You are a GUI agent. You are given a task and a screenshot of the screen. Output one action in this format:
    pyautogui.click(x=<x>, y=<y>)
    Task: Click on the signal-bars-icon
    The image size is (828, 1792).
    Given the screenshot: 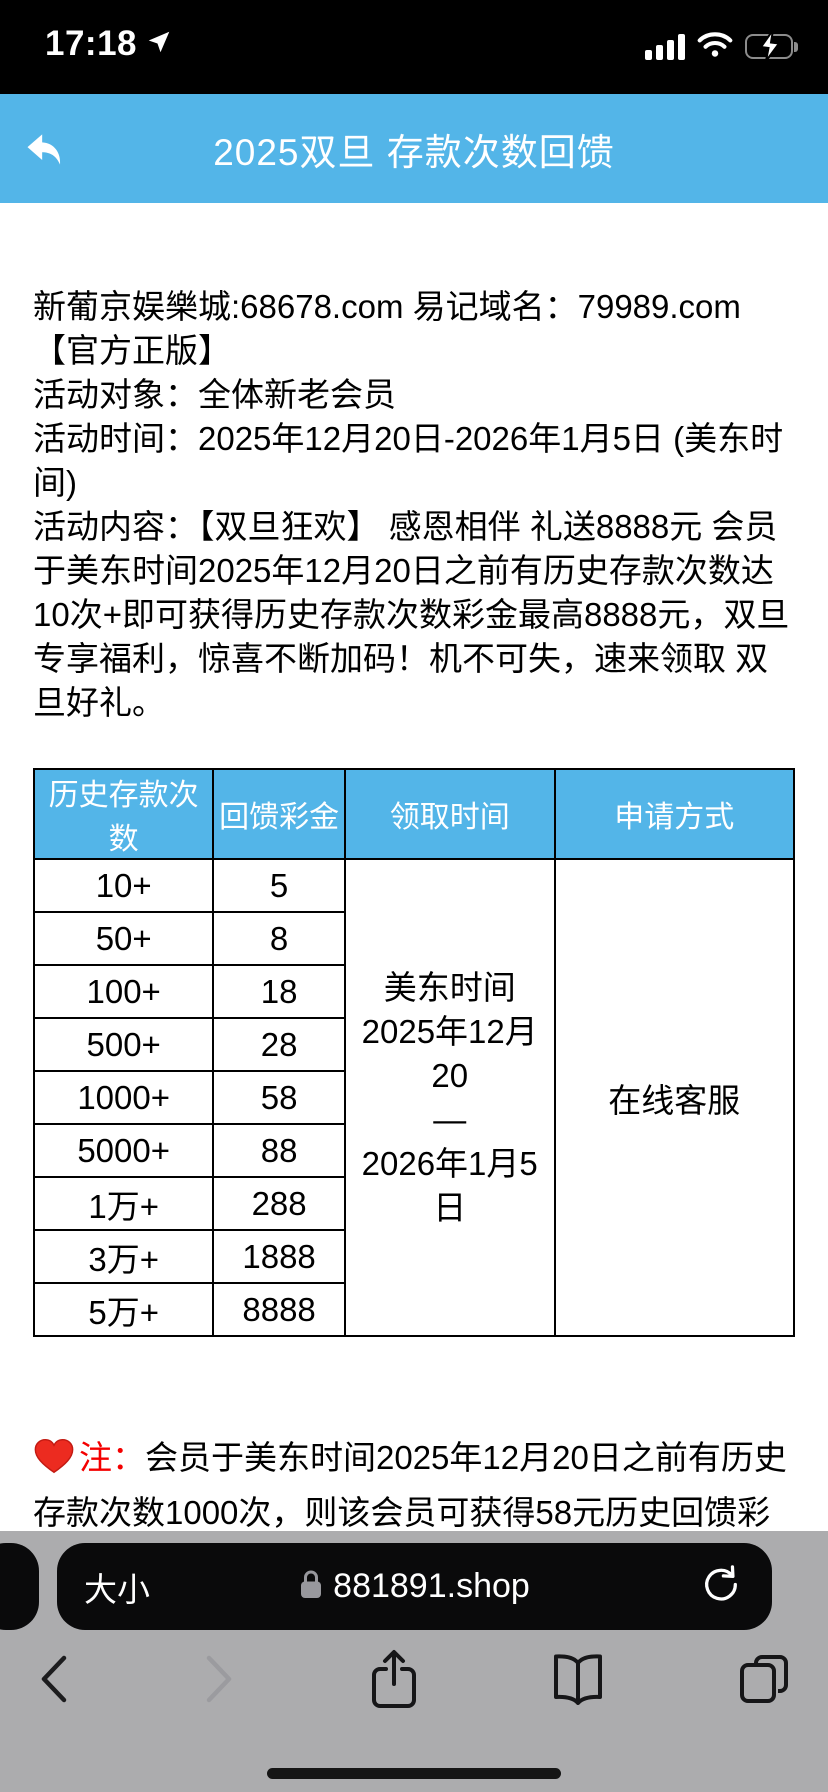 What is the action you would take?
    pyautogui.click(x=664, y=46)
    